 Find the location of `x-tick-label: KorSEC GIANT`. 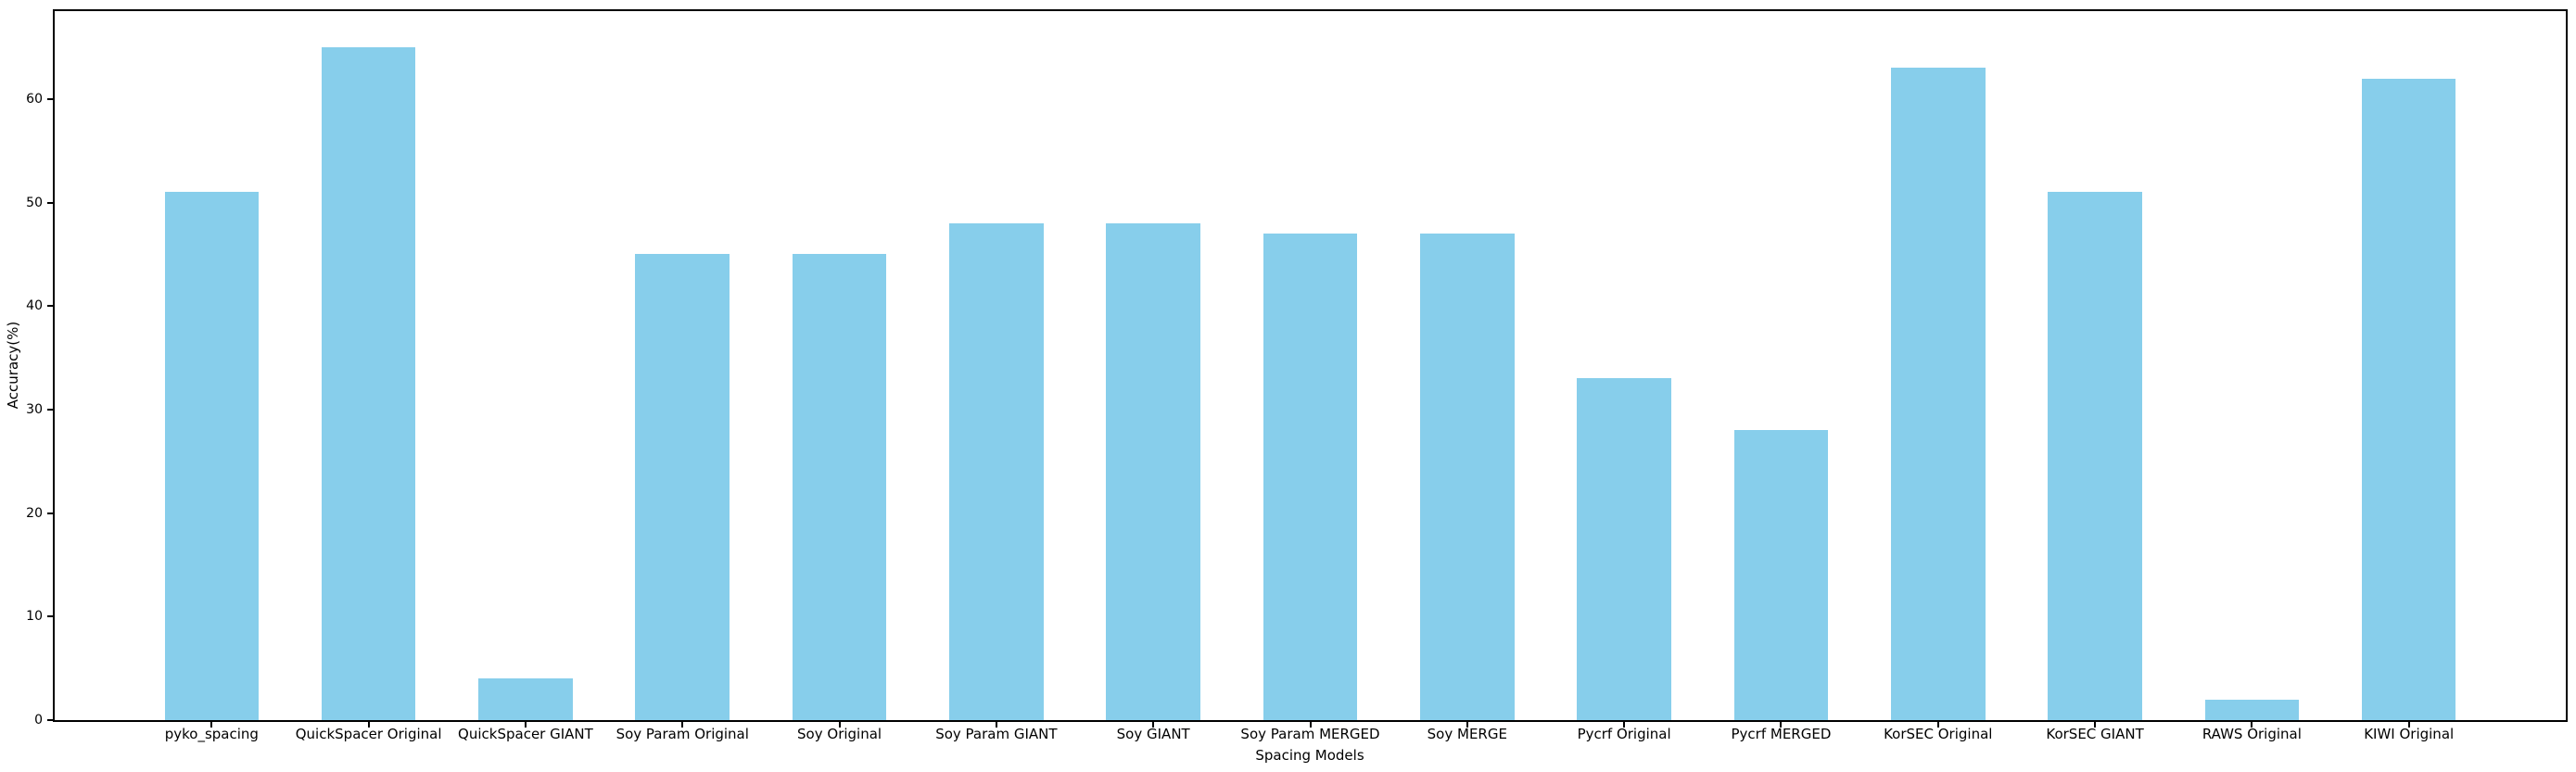

x-tick-label: KorSEC GIANT is located at coordinates (2095, 734).